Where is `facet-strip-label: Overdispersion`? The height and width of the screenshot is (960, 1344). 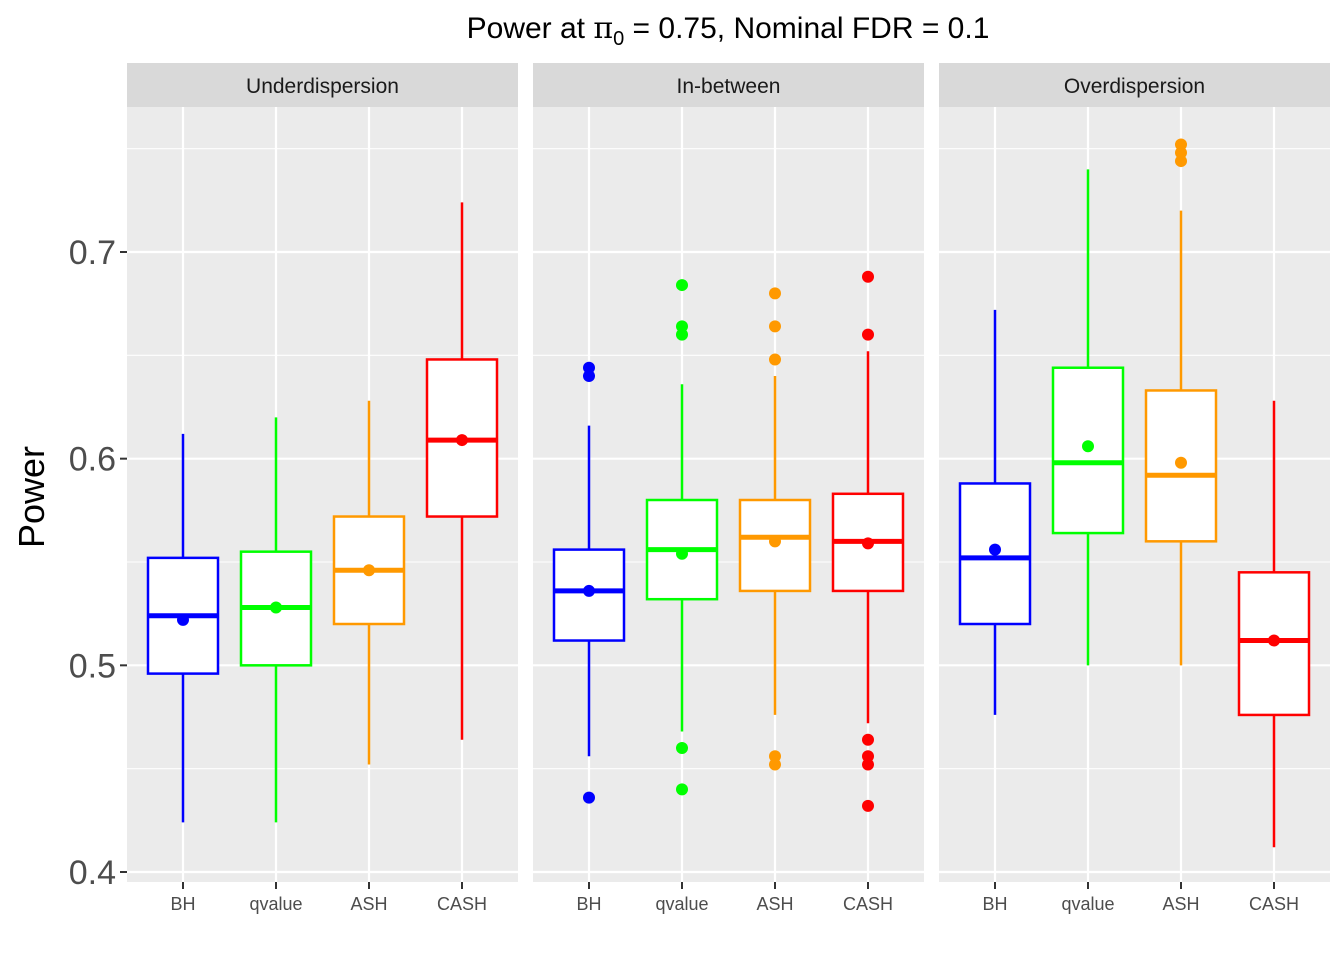
facet-strip-label: Overdispersion is located at coordinates (1134, 86).